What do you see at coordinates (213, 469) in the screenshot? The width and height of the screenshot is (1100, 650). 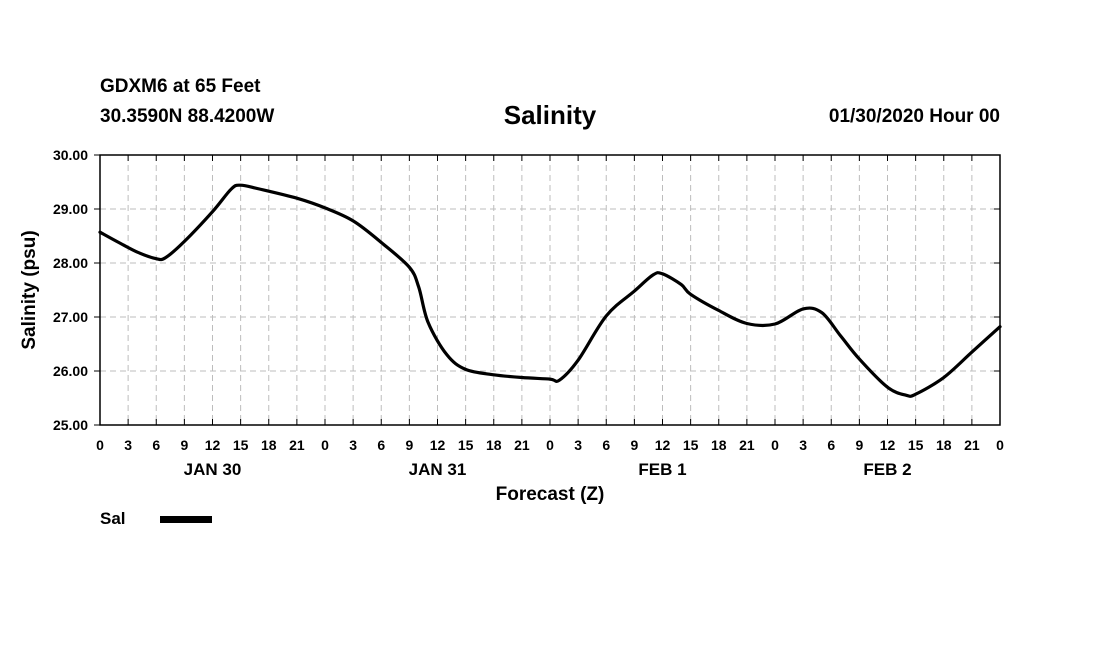 I see `day-label: JAN 30` at bounding box center [213, 469].